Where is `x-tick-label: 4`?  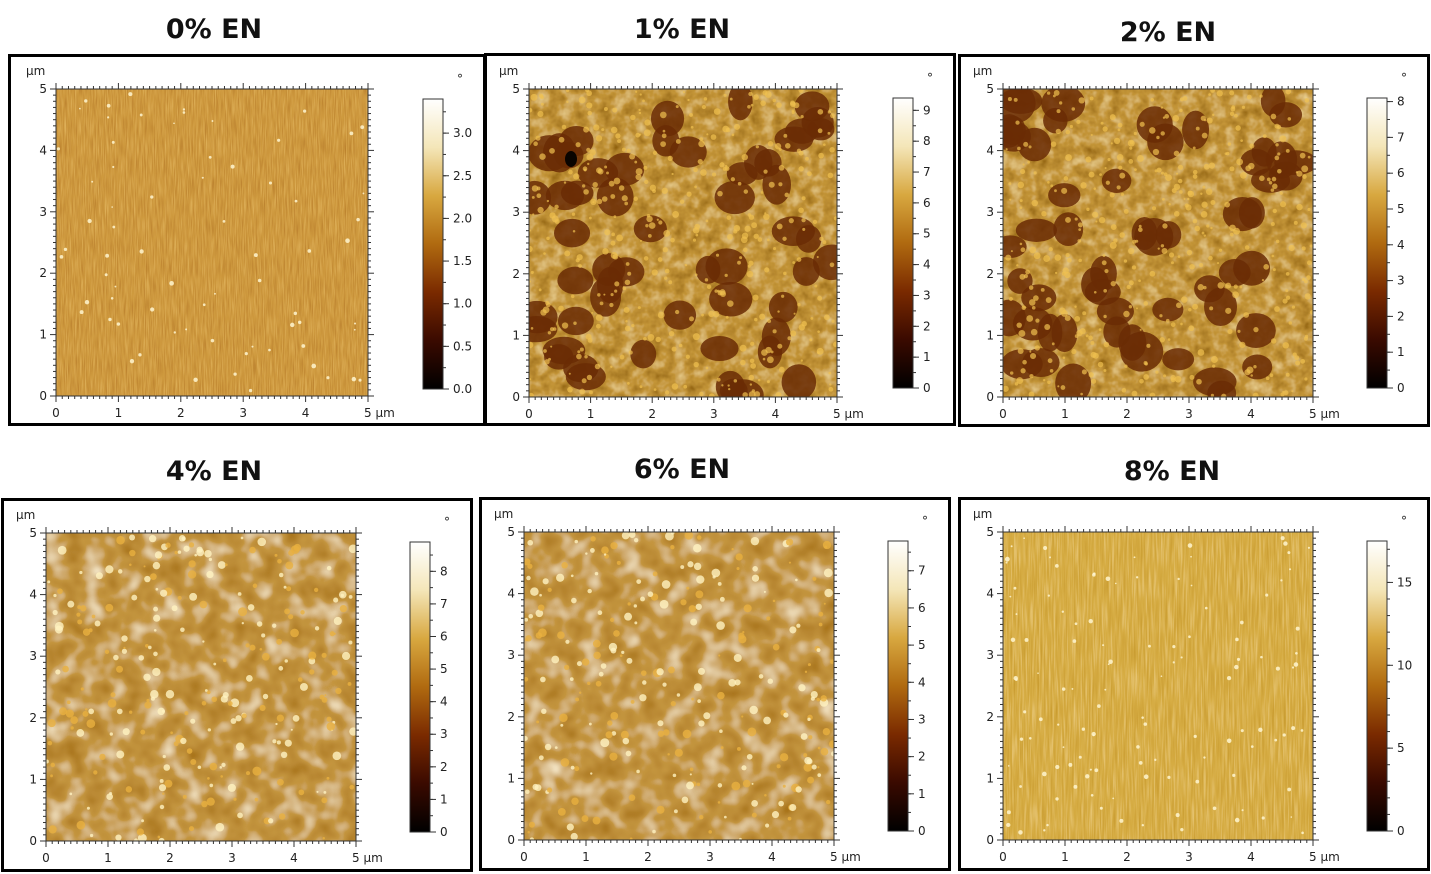
x-tick-label: 4 is located at coordinates (1251, 414).